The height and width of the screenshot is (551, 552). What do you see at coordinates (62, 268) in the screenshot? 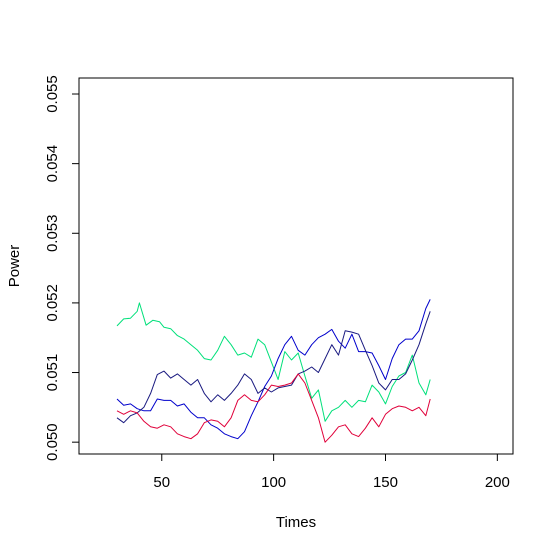
I see `y-axis: 0.050 0.051 0.052 0.053 0.054 0.055` at bounding box center [62, 268].